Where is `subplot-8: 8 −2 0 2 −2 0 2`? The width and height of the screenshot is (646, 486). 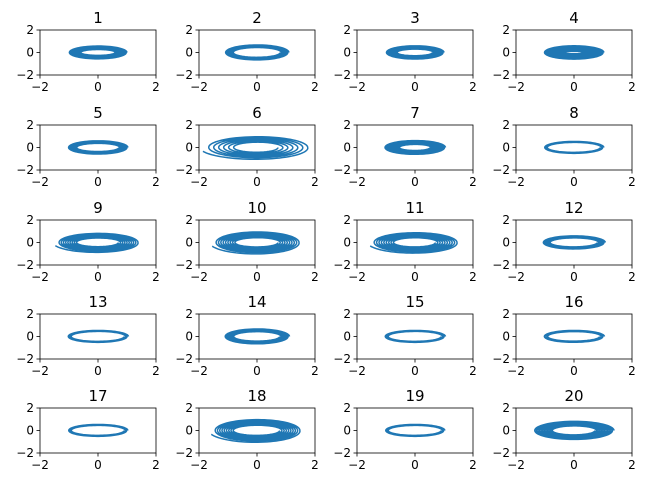
subplot-8: 8 −2 0 2 −2 0 2 is located at coordinates (564, 146).